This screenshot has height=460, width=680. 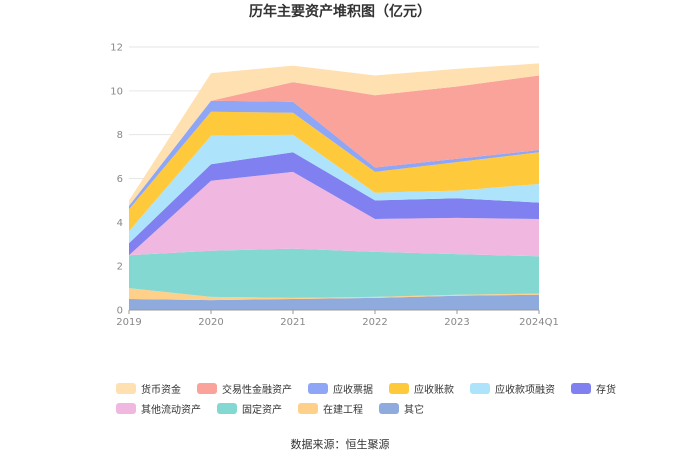 I want to click on legend-row: 货币资金 交易性金融资产 应收票据 应收账款 应收款项融资 存货, so click(x=366, y=388).